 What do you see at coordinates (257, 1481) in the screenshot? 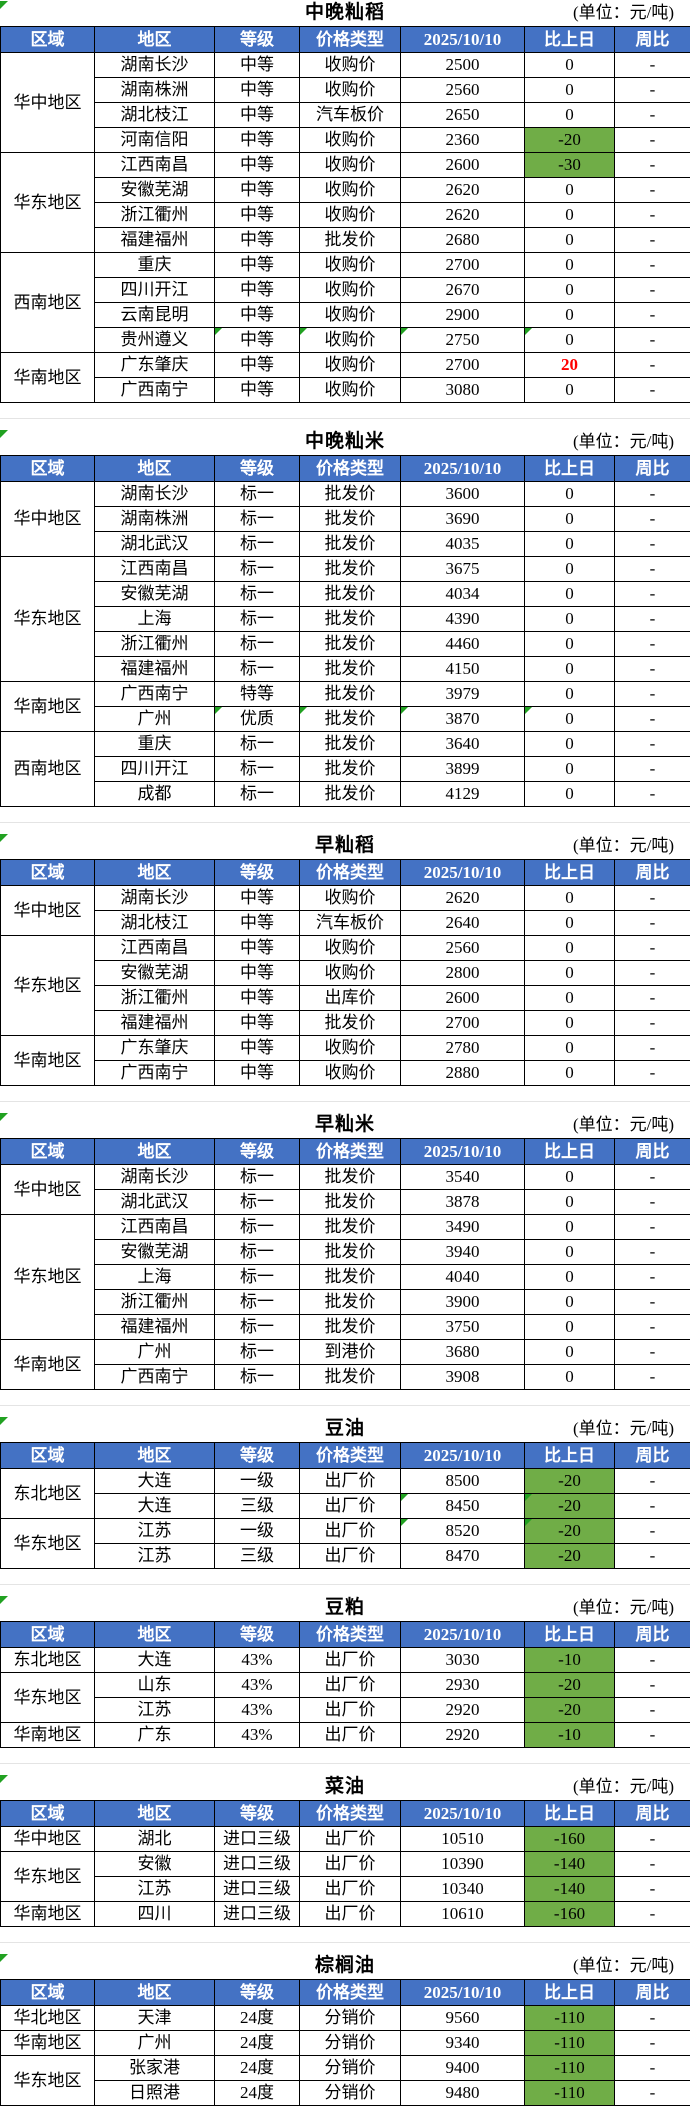
I see `grade-cell: 一级` at bounding box center [257, 1481].